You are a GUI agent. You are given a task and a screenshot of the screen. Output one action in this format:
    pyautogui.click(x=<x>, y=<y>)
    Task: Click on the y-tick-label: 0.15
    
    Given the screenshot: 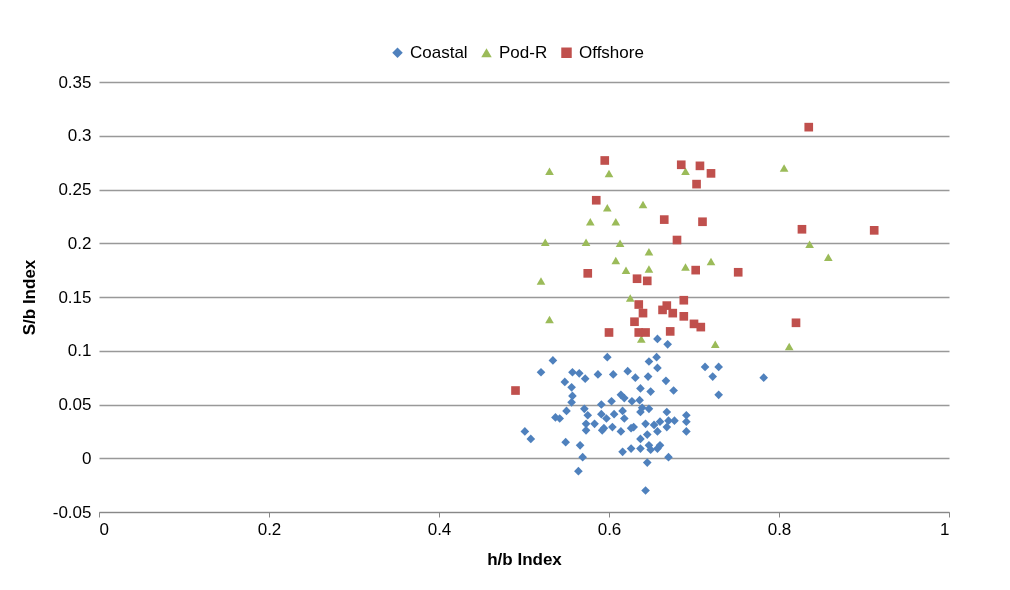 What is the action you would take?
    pyautogui.click(x=75, y=297)
    